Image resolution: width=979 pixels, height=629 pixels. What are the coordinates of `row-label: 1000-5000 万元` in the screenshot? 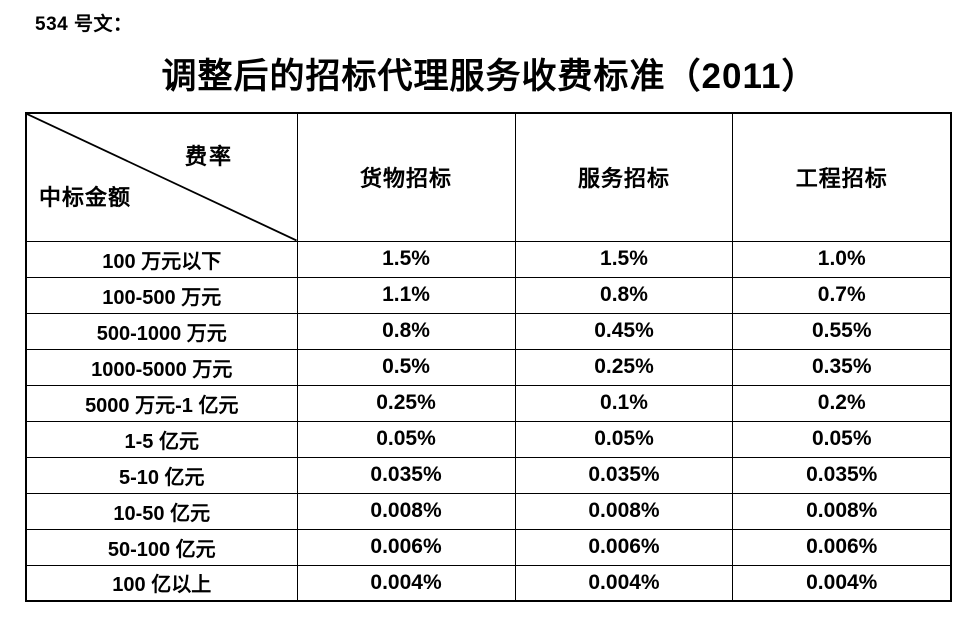 It's located at (161, 367).